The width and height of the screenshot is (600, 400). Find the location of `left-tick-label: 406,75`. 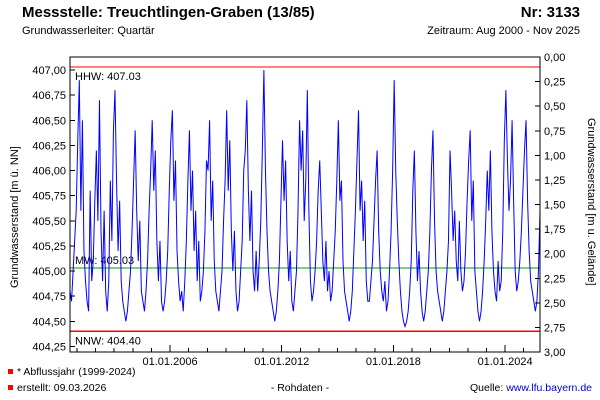

left-tick-label: 406,75 is located at coordinates (49, 96).